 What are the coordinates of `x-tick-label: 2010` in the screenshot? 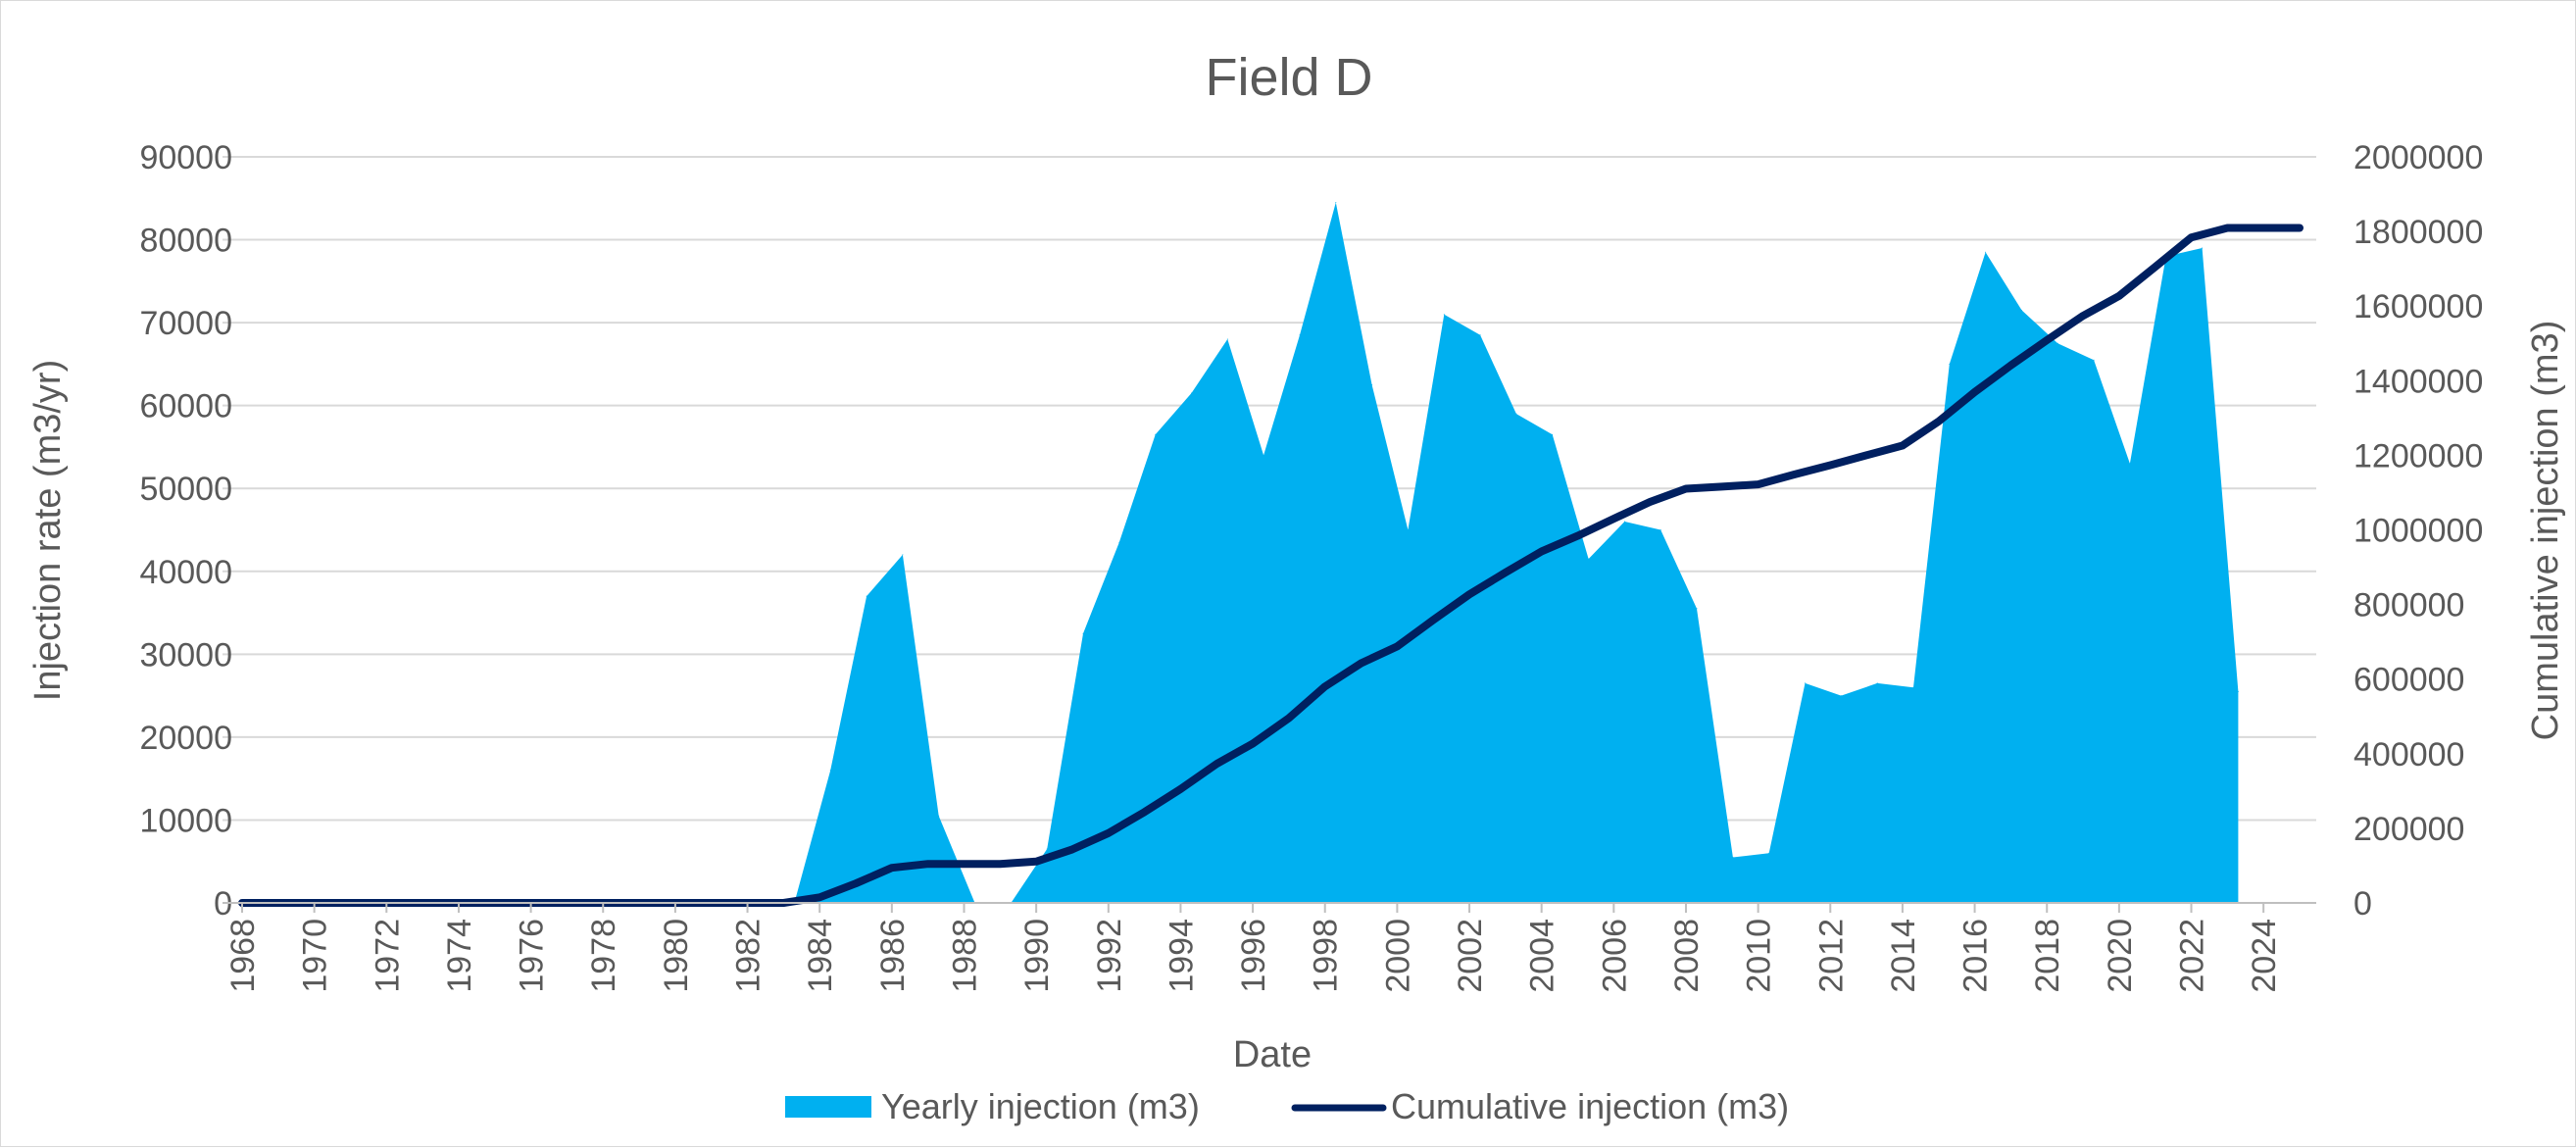 It's located at (1759, 956).